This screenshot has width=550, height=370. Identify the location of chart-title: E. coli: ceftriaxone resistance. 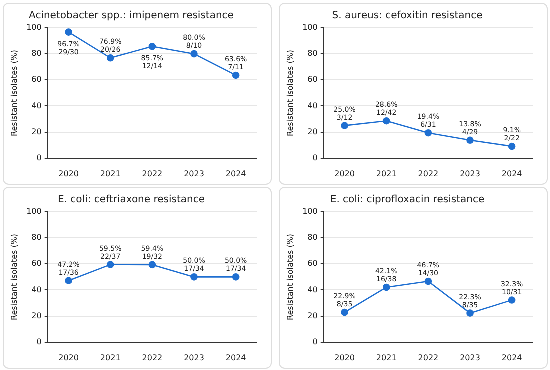
(132, 200).